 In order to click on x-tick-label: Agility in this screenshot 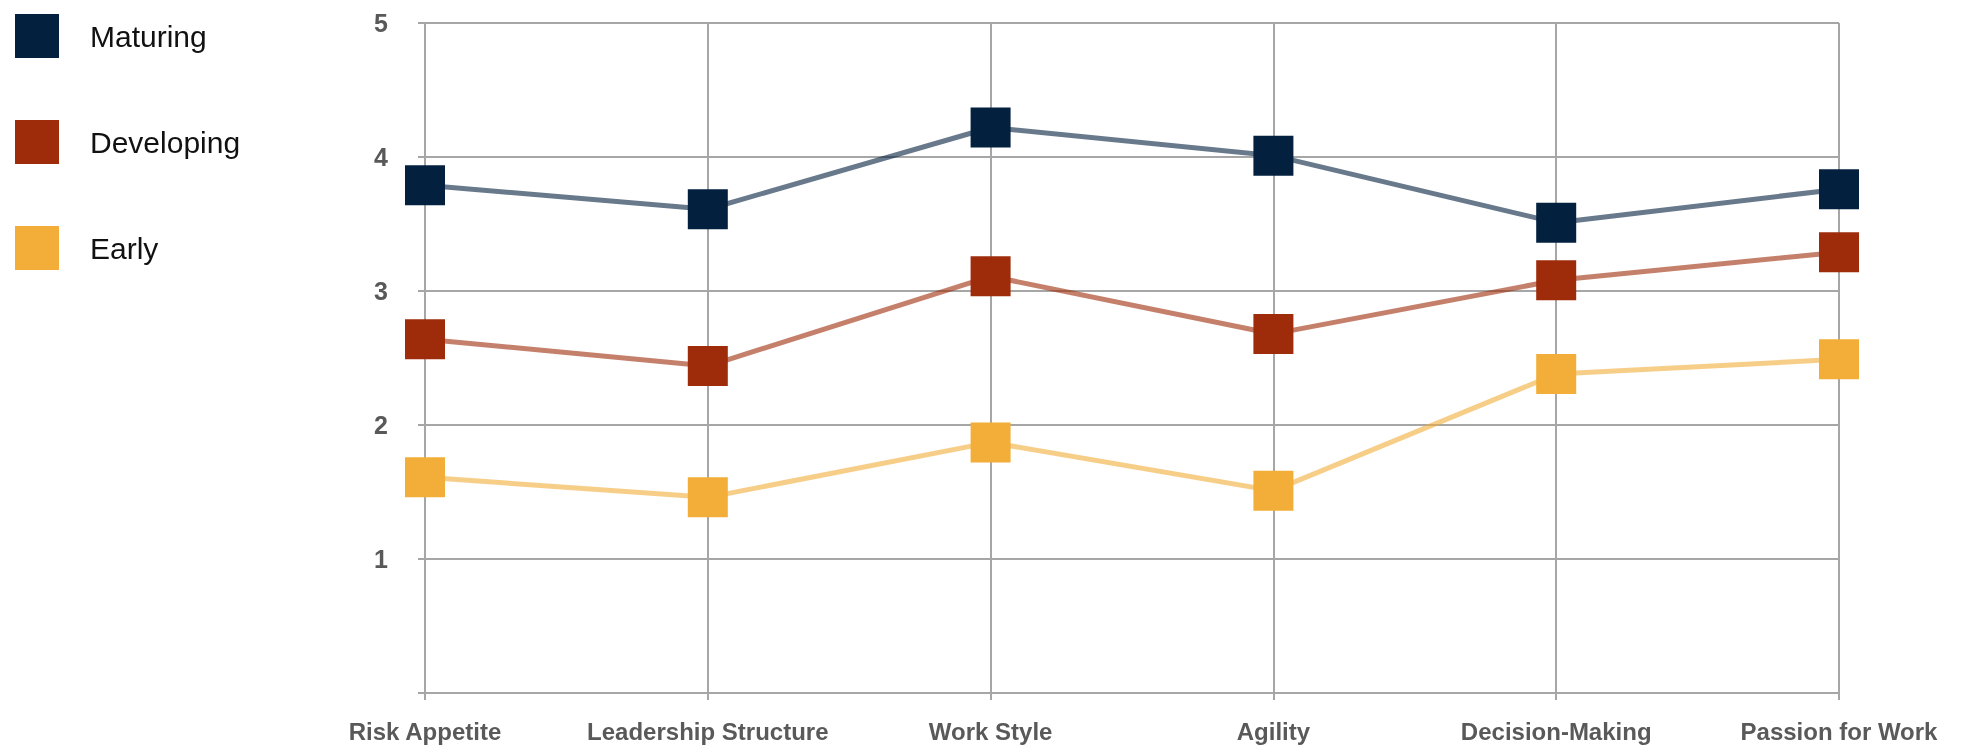, I will do `click(1273, 731)`.